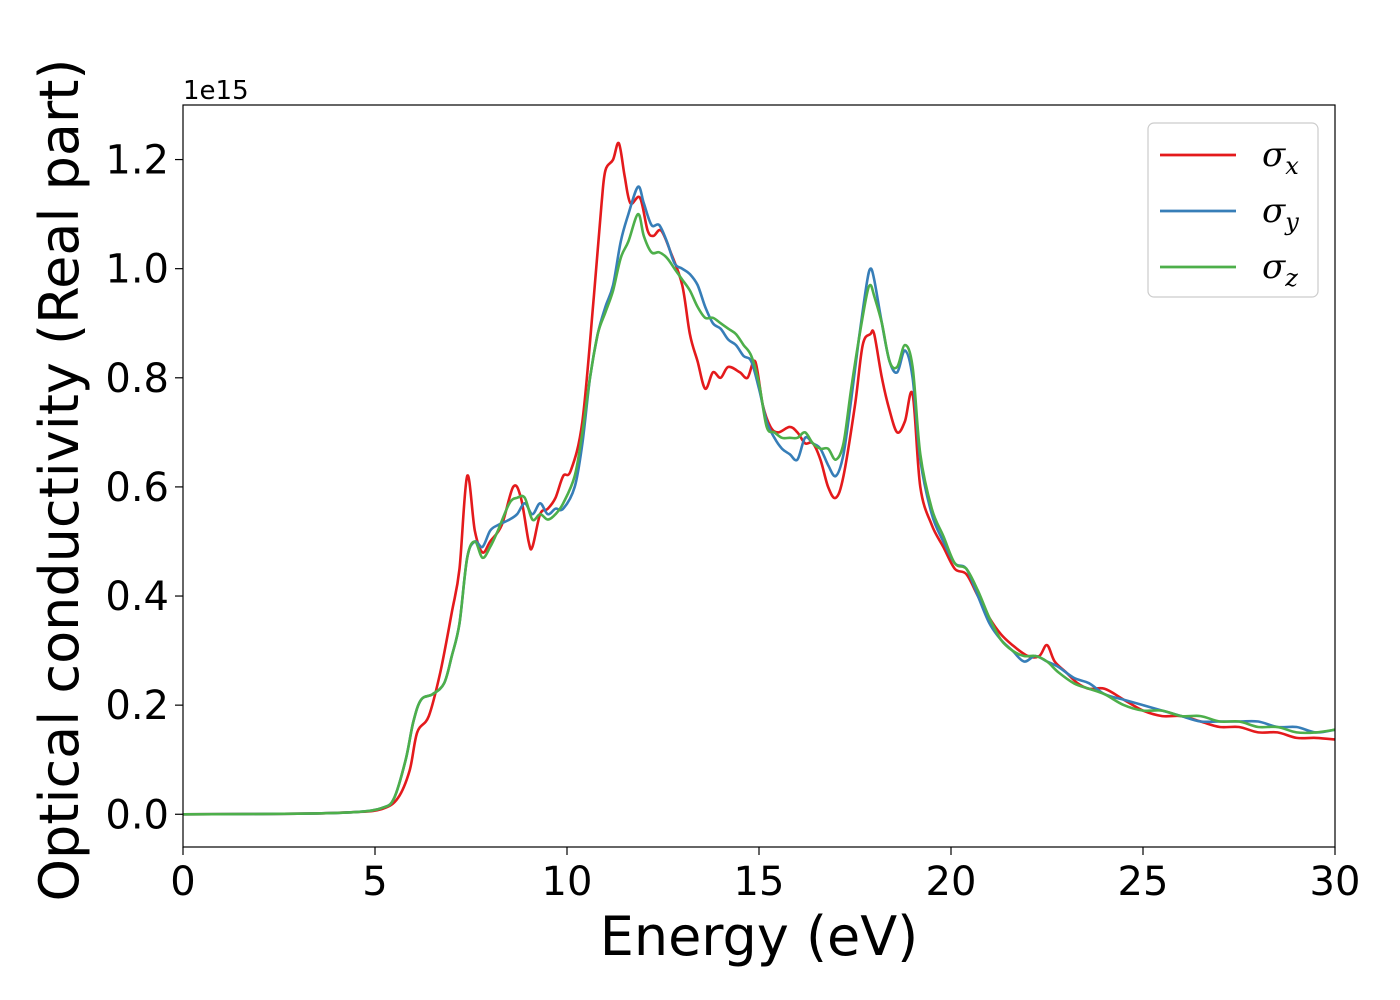 The image size is (1400, 1000). What do you see at coordinates (567, 882) in the screenshot?
I see `x-tick-label: 10` at bounding box center [567, 882].